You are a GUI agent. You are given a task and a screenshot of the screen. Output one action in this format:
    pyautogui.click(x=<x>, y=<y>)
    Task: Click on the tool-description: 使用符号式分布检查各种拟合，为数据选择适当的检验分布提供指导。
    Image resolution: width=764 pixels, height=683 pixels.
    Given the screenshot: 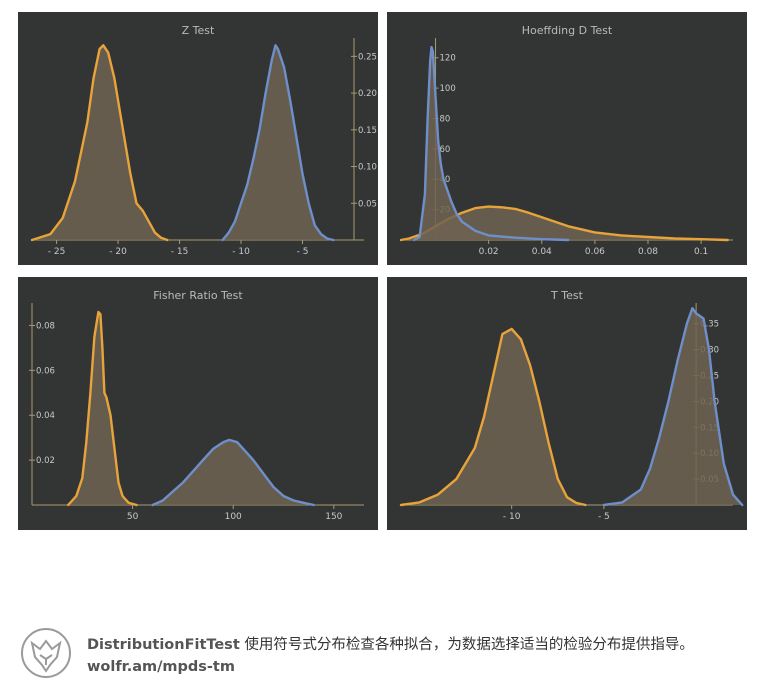 What is the action you would take?
    pyautogui.click(x=466, y=645)
    